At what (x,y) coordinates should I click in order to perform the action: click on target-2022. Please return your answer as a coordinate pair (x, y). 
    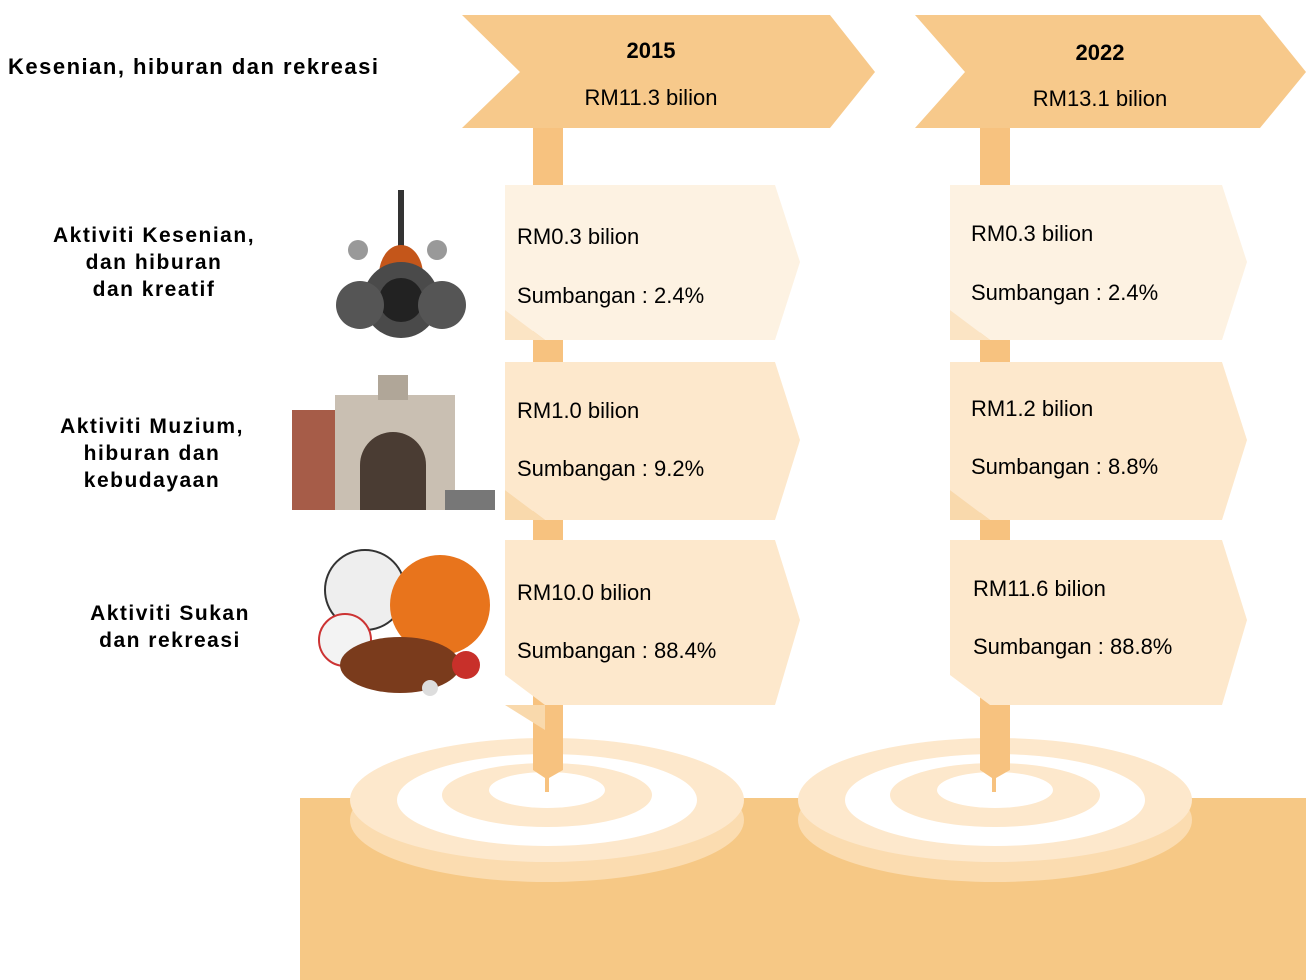
    Looking at the image, I should click on (995, 810).